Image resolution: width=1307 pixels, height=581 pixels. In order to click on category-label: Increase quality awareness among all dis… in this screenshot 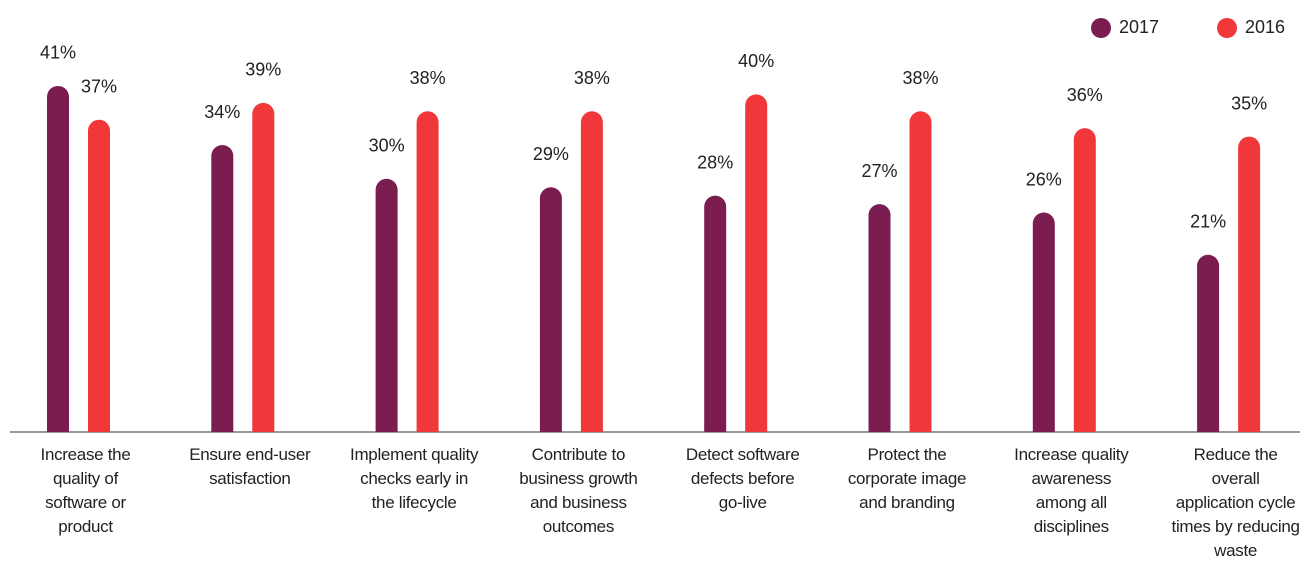, I will do `click(1071, 490)`.